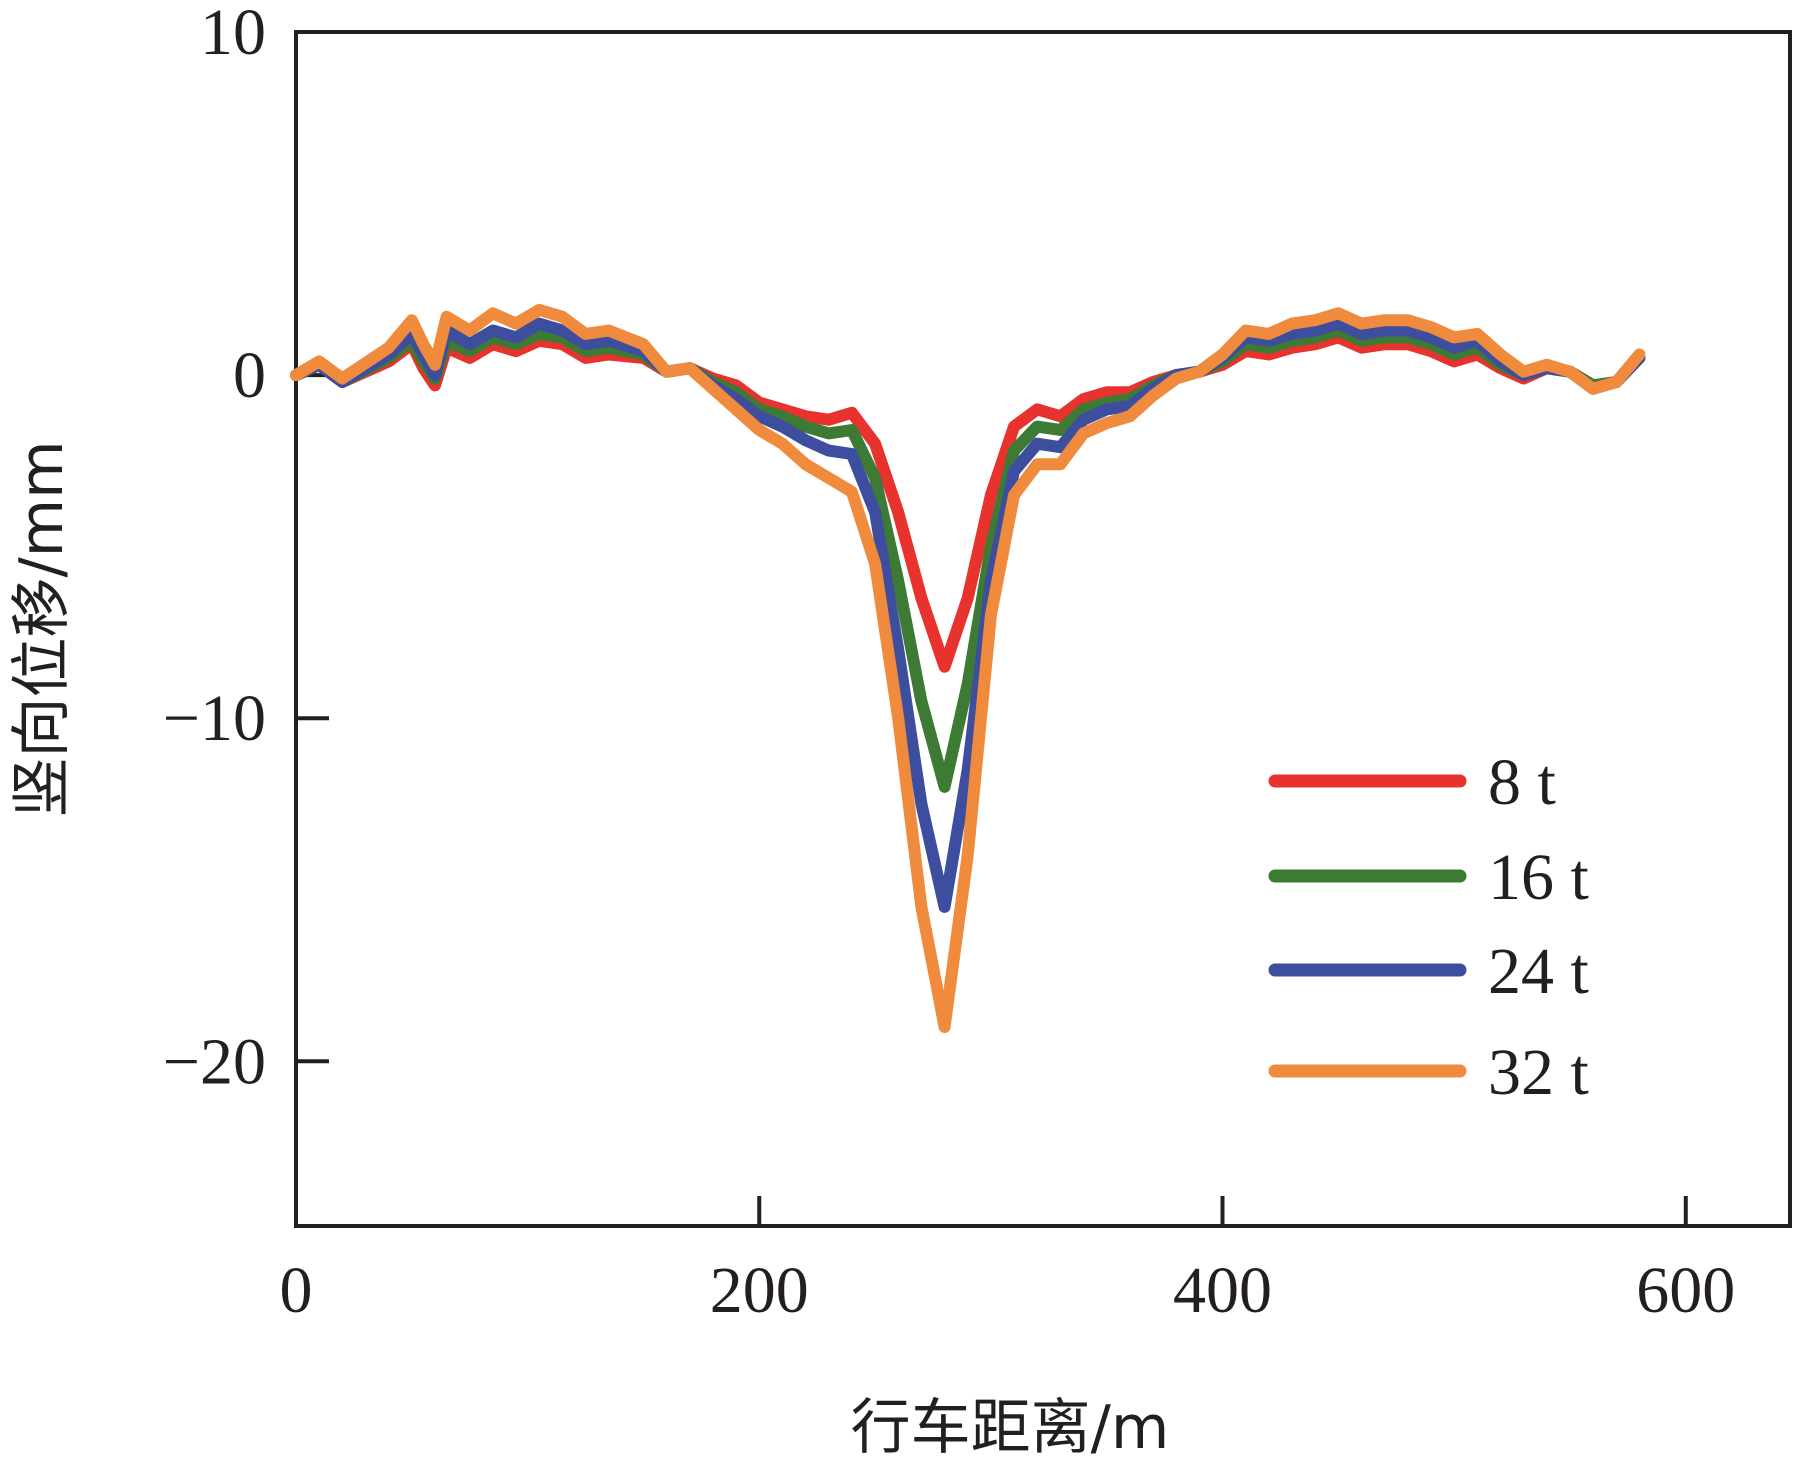 The width and height of the screenshot is (1794, 1458). Describe the element at coordinates (1685, 1290) in the screenshot. I see `x-tick-label: 600` at that location.